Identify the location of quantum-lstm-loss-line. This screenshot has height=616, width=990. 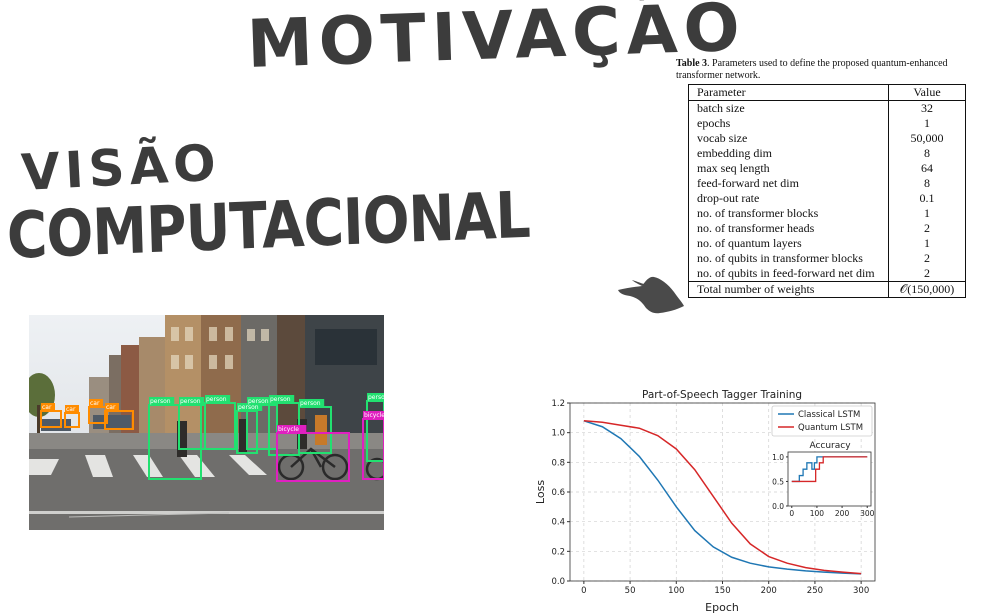
(722, 497).